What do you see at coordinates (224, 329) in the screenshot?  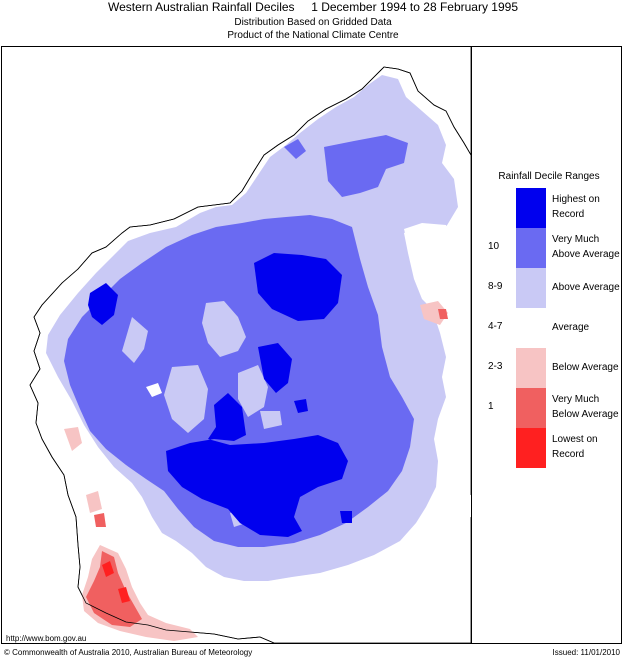 I see `average-hole-central` at bounding box center [224, 329].